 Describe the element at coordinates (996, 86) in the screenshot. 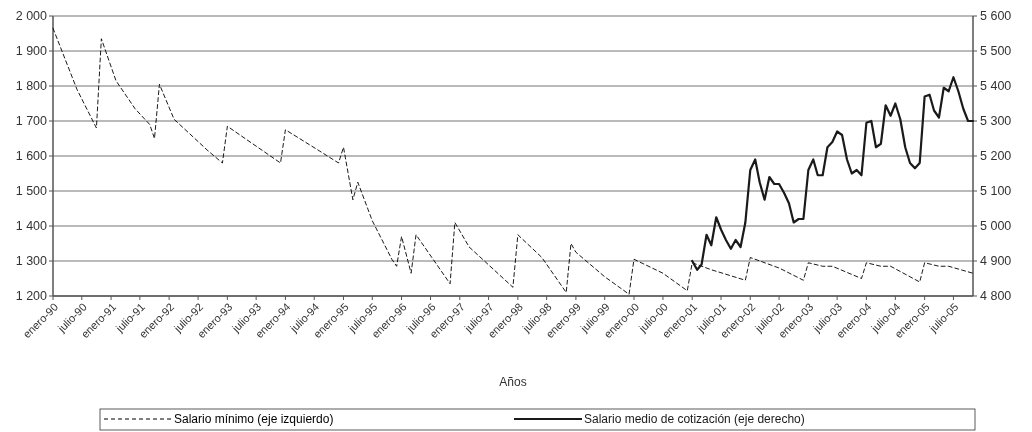

I see `y2-tick-label: 5 400` at that location.